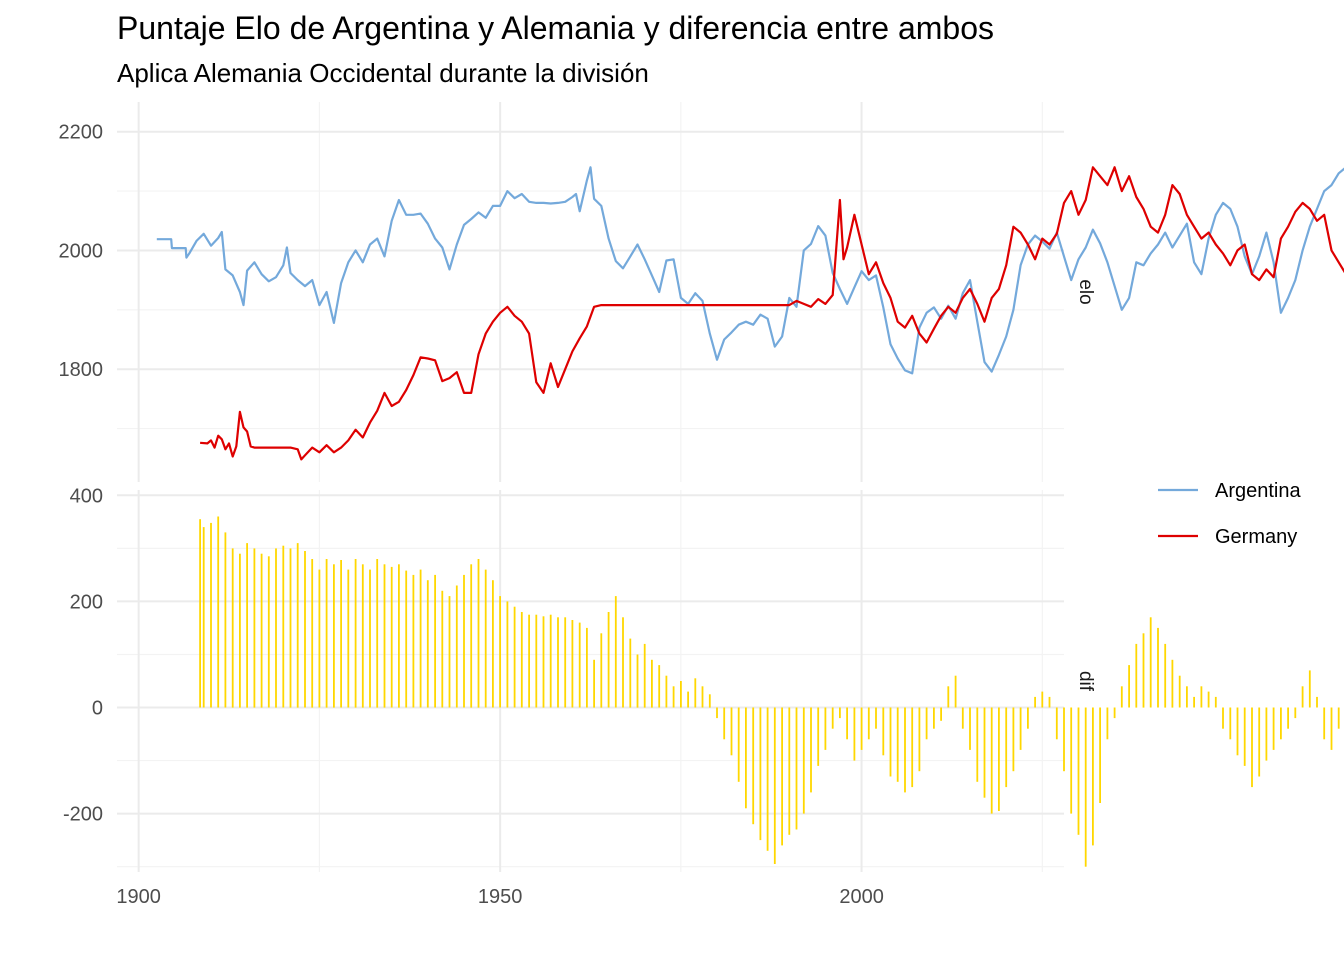 This screenshot has width=1344, height=960. I want to click on legend-label-germany: Germany, so click(1256, 537).